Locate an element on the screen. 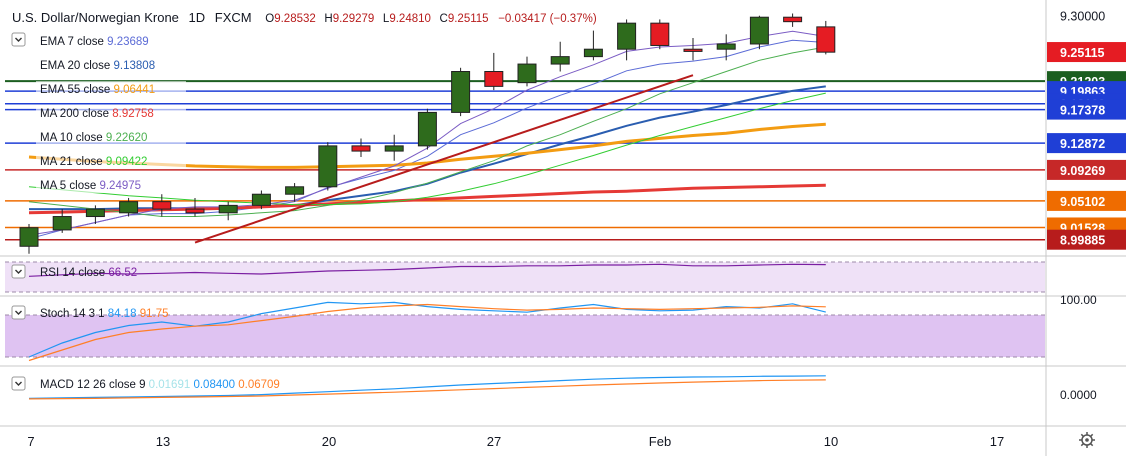  stoch-d-line is located at coordinates (427, 332).